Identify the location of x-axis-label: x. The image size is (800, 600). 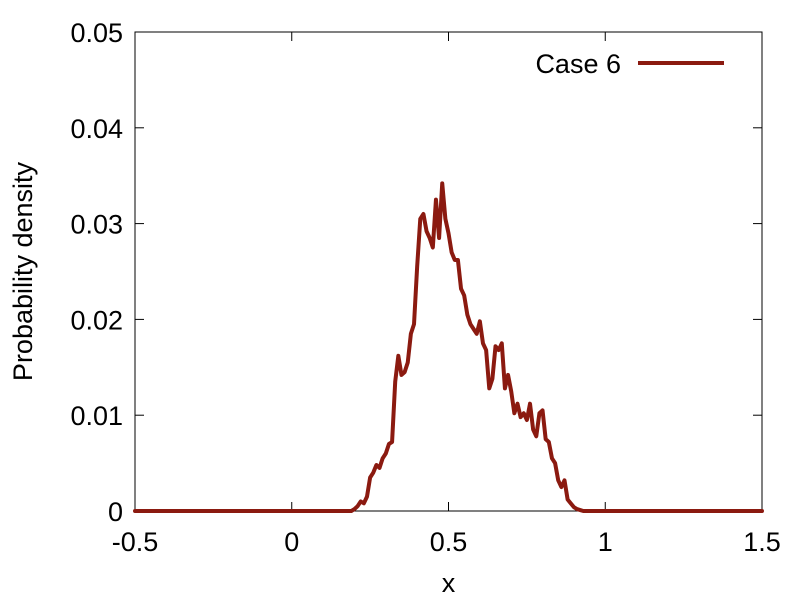
(449, 583).